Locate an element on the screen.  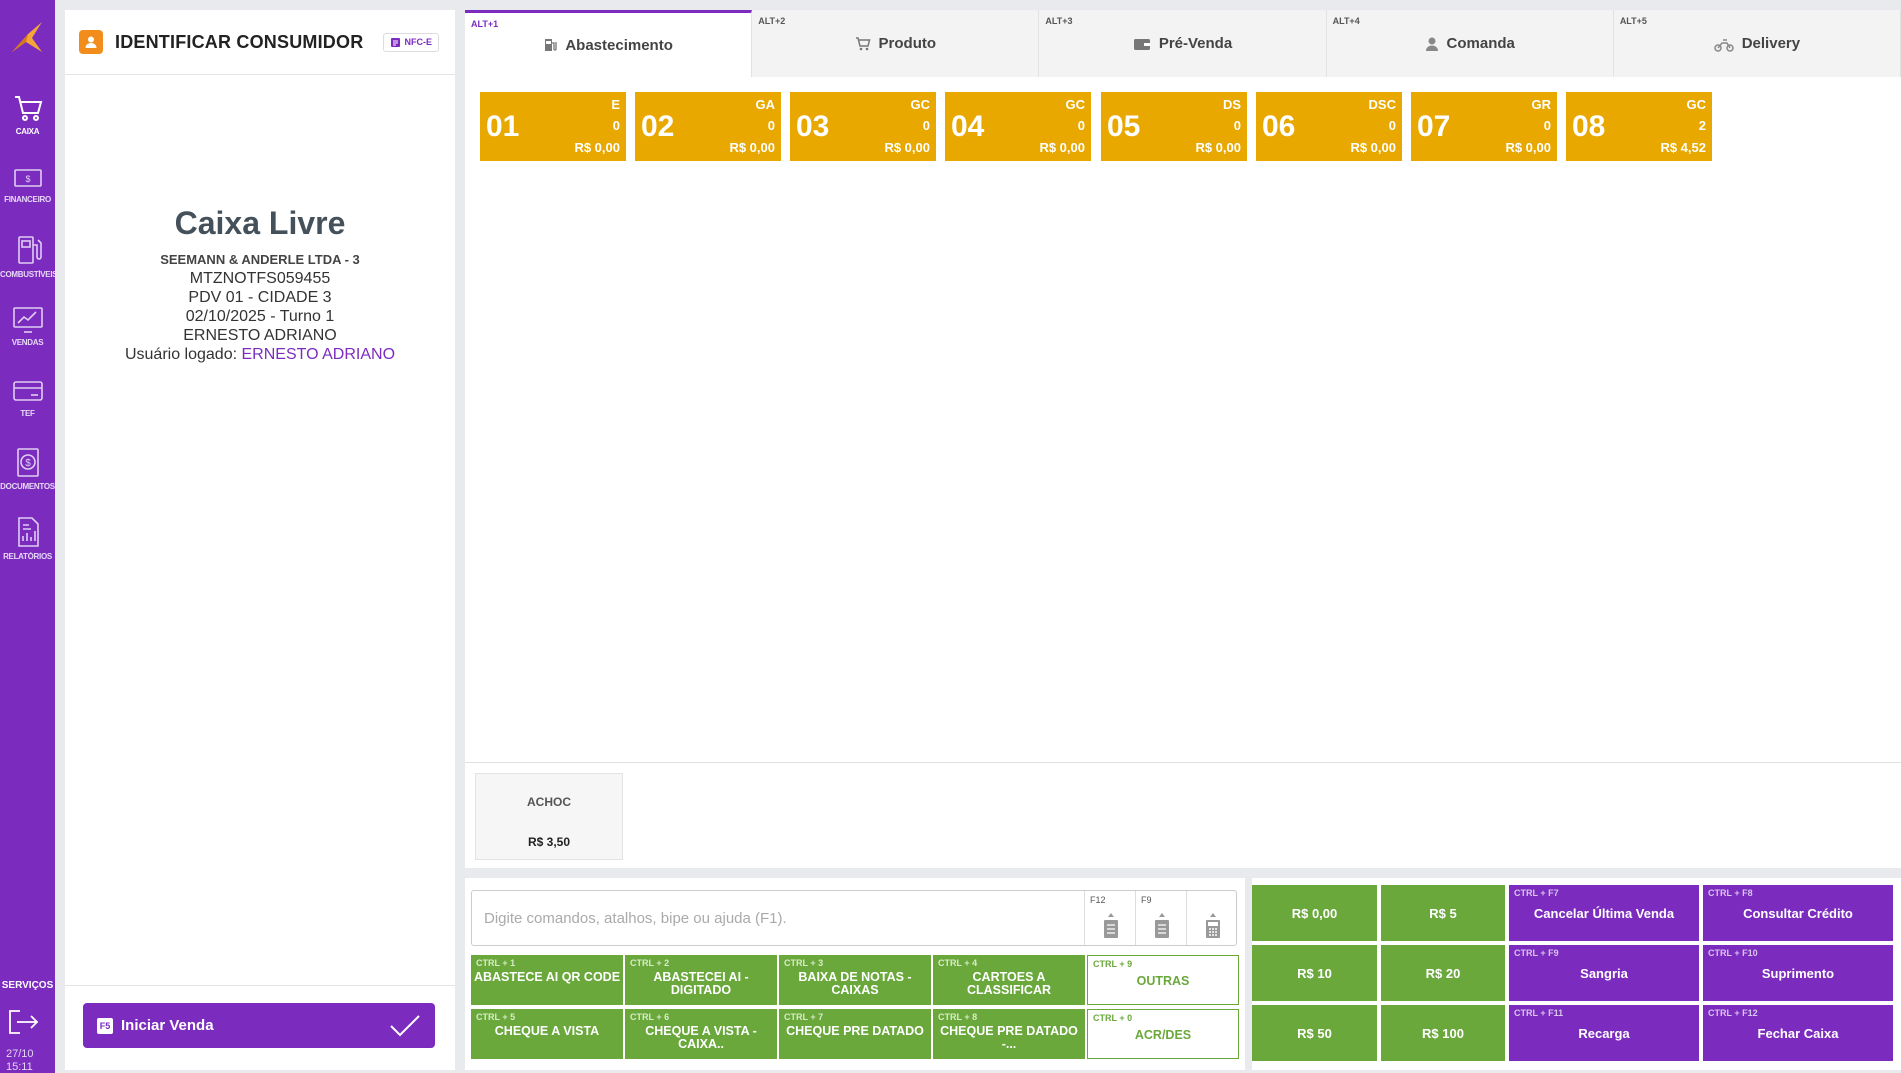
action-button: CTRL + 3 BAIXA DE NOTAS - CAIXAS is located at coordinates (855, 980).